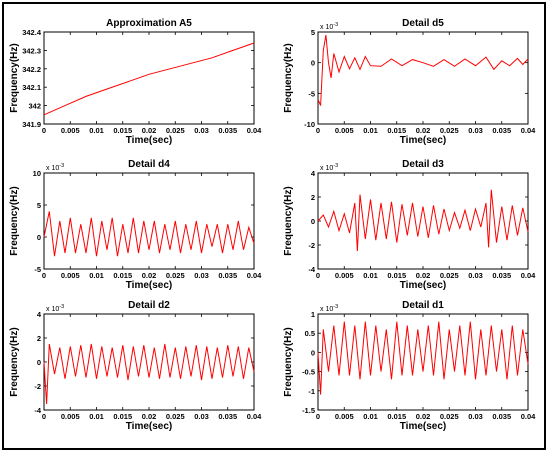 Image resolution: width=550 pixels, height=454 pixels. Describe the element at coordinates (149, 23) in the screenshot. I see `chart-title: Approximation A5` at that location.